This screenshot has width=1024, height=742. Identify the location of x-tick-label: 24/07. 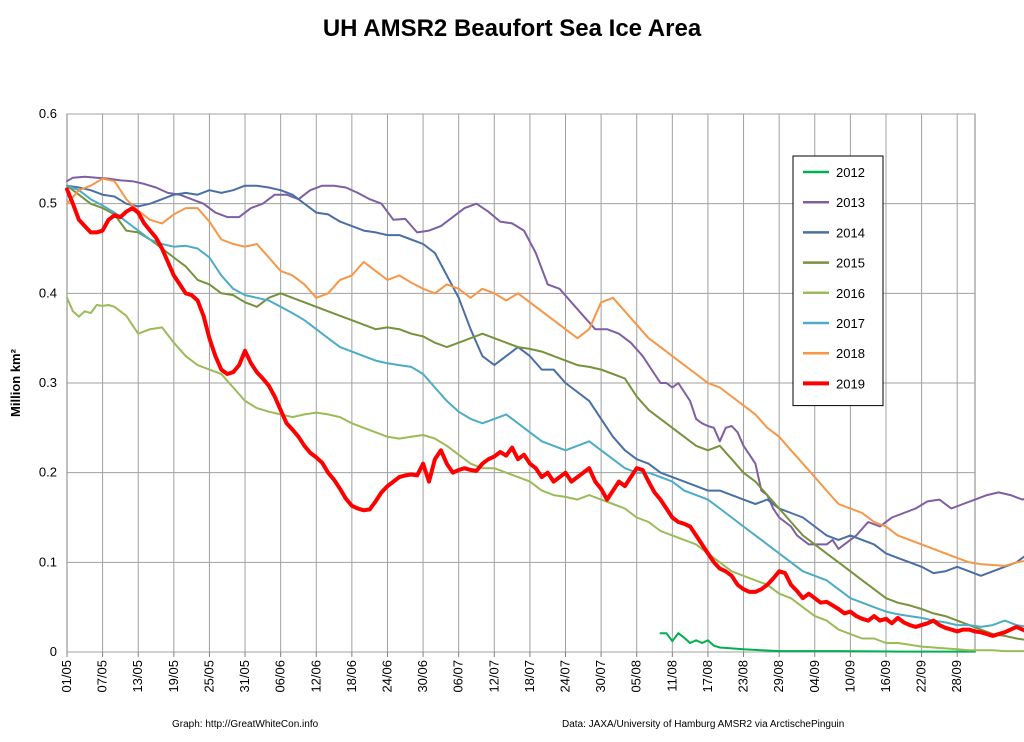
(565, 676).